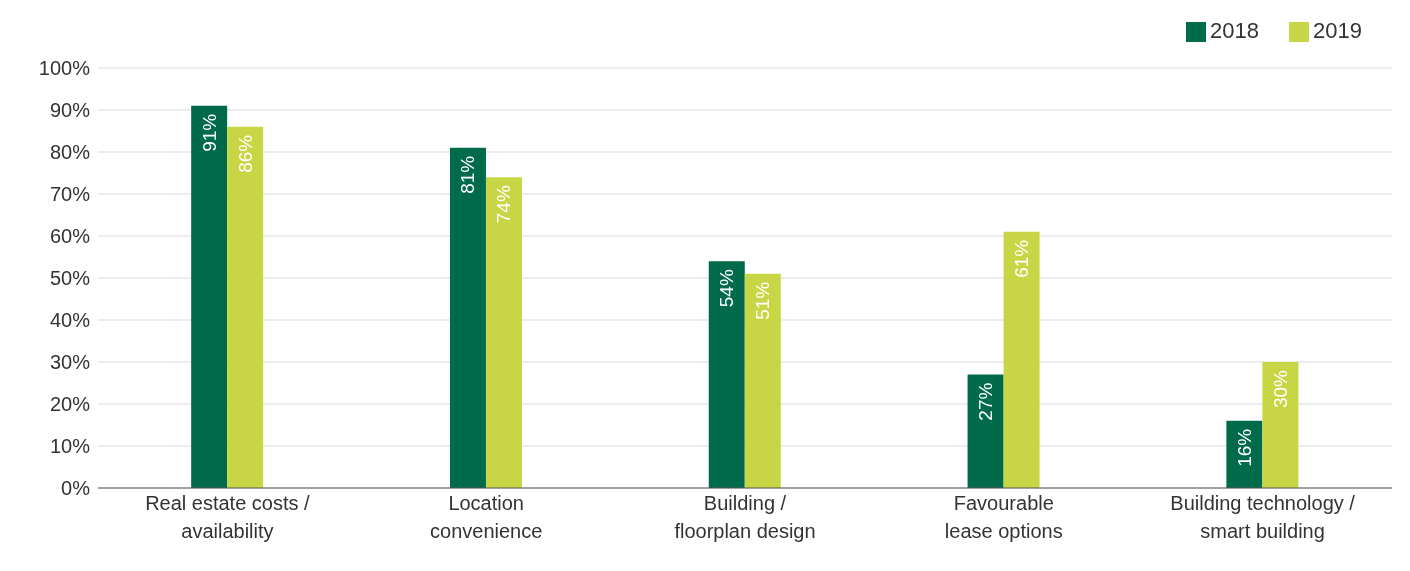 This screenshot has width=1410, height=571. Describe the element at coordinates (70, 404) in the screenshot. I see `y-tick-label: 20%` at that location.